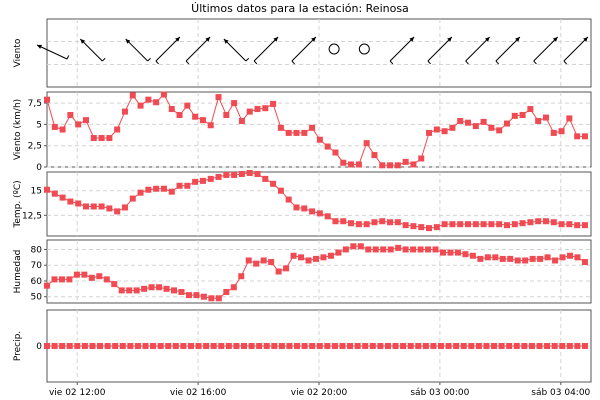  Describe the element at coordinates (300, 8) in the screenshot. I see `chart-title: Últimos datos para la estación: Reinosa` at that location.